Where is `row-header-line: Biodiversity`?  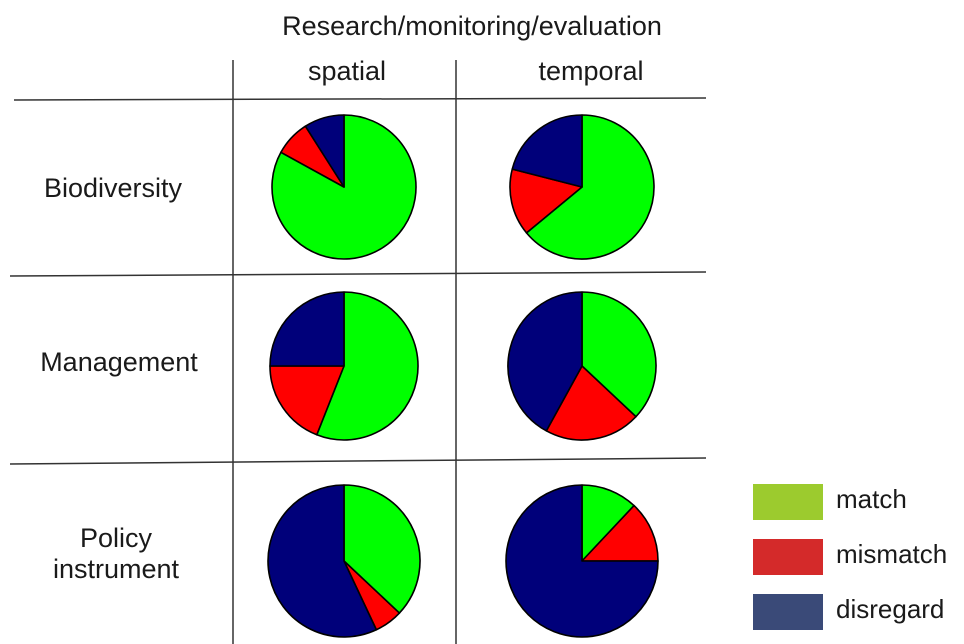 row-header-line: Biodiversity is located at coordinates (113, 188).